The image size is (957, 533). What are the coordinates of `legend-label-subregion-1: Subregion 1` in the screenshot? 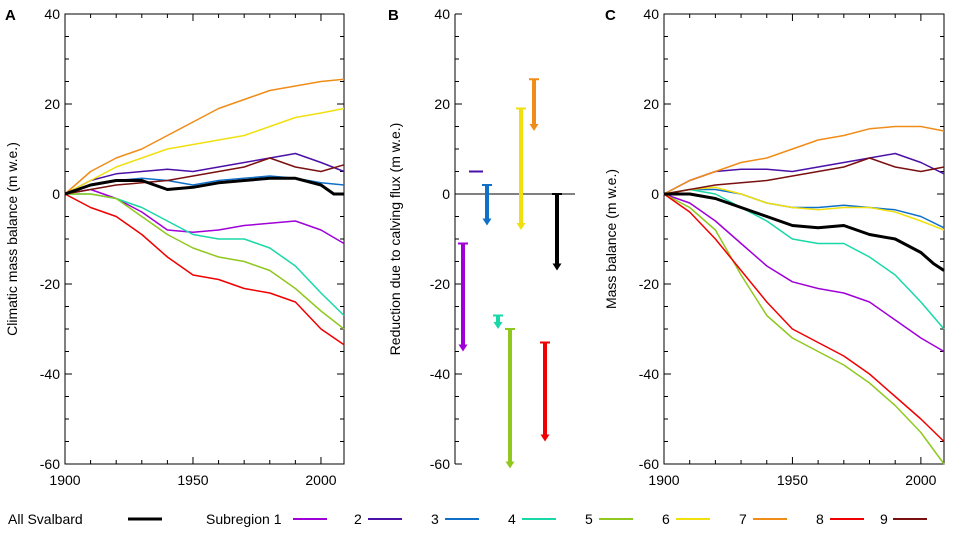 It's located at (244, 519).